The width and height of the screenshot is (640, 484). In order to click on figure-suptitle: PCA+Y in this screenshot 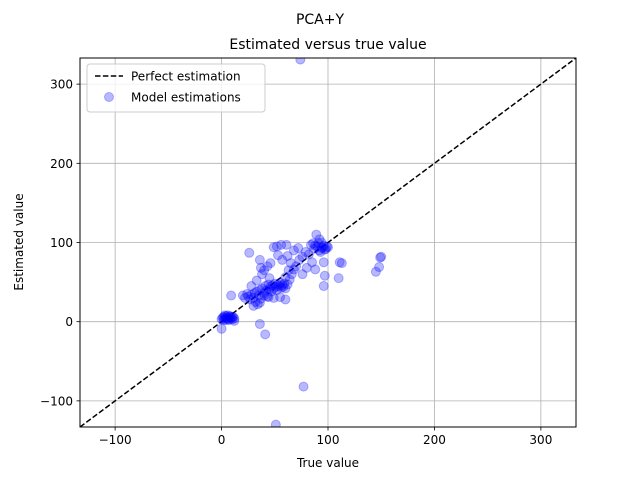, I will do `click(320, 20)`.